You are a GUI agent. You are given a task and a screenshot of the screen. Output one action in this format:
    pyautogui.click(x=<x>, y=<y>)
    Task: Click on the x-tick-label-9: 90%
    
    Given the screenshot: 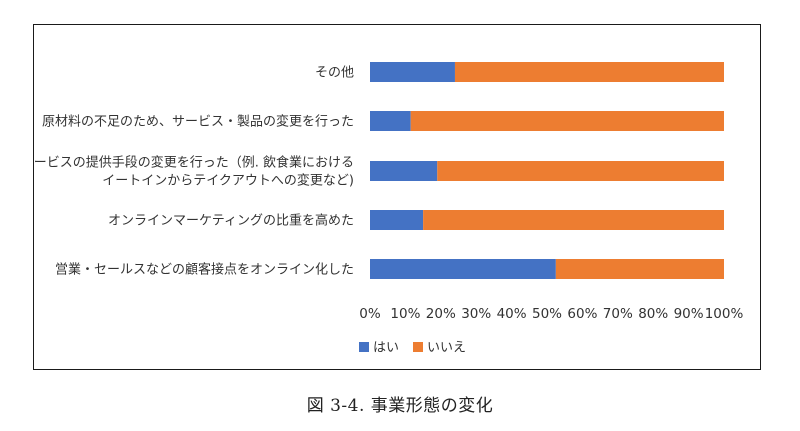 What is the action you would take?
    pyautogui.click(x=689, y=314)
    